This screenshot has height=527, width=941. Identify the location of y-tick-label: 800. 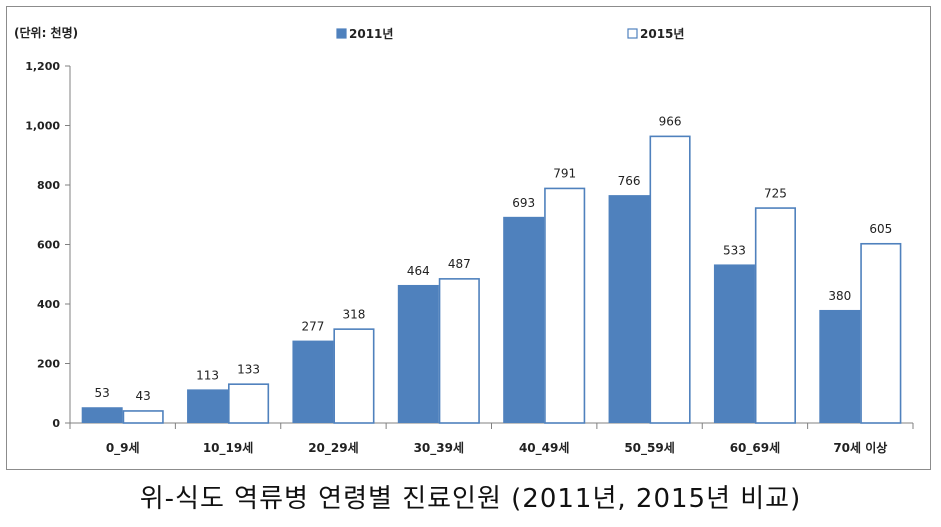
(48, 185).